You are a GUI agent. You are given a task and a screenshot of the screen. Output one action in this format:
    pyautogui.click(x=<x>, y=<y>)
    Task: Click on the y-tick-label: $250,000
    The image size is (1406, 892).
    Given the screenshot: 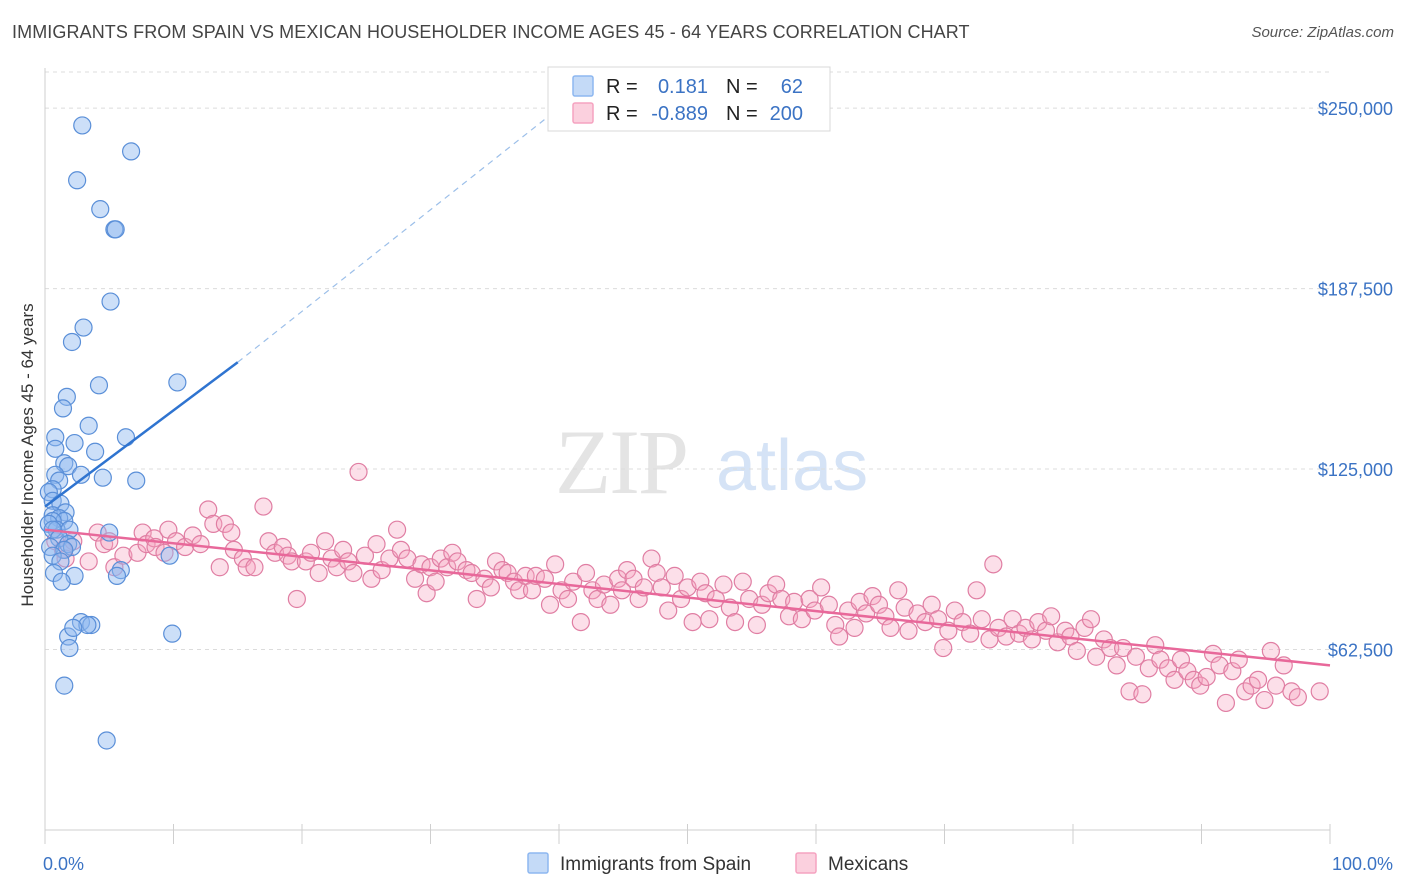 What is the action you would take?
    pyautogui.click(x=1355, y=109)
    